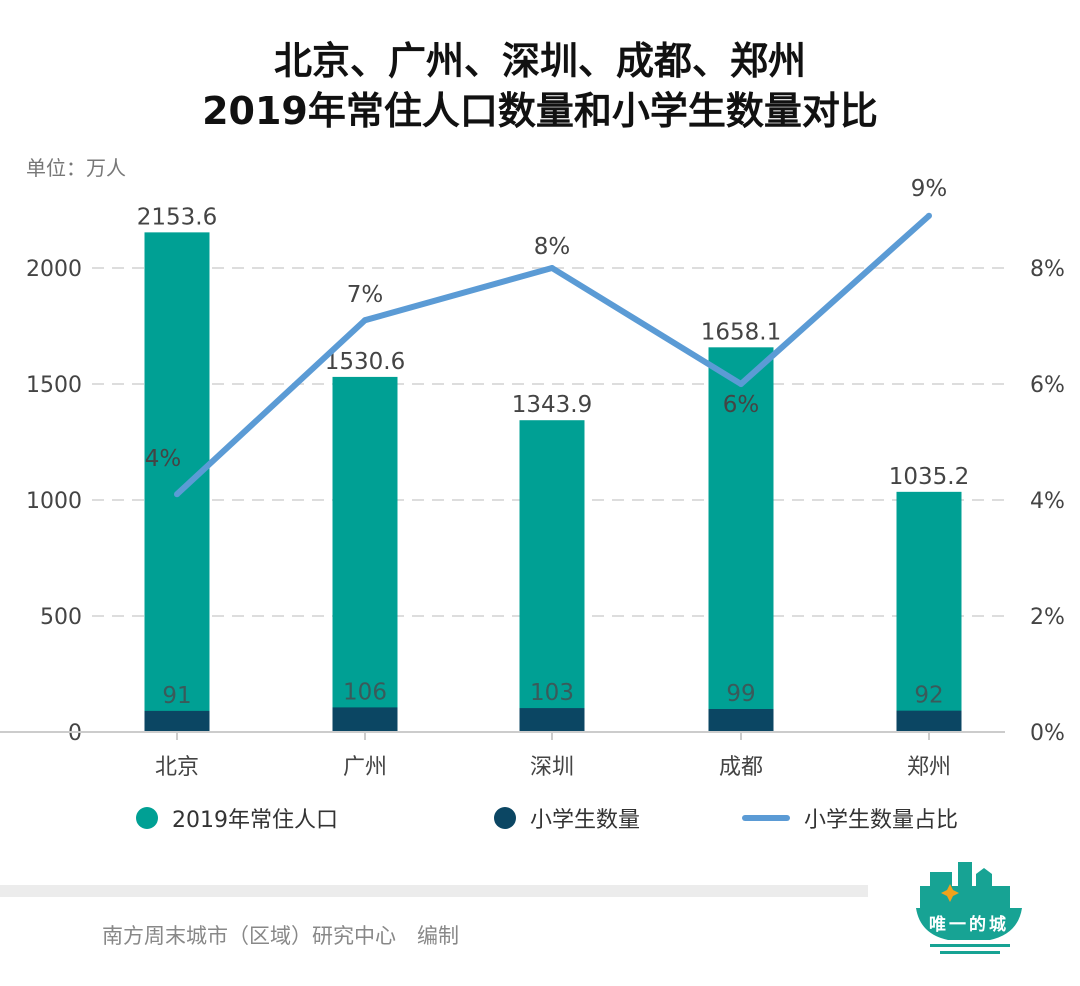 The image size is (1080, 986). I want to click on students-data-label: 92, so click(928, 696).